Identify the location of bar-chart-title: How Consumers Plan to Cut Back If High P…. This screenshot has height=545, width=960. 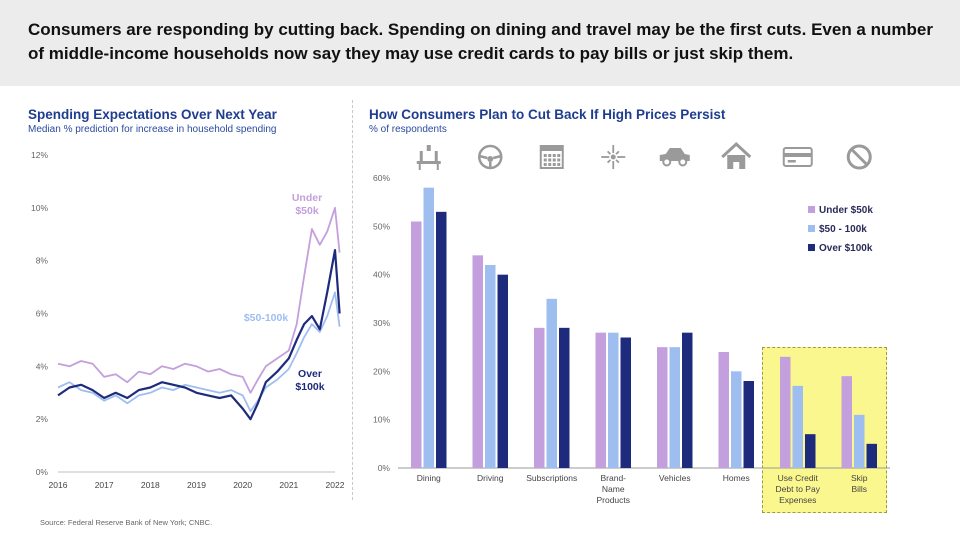
(547, 114).